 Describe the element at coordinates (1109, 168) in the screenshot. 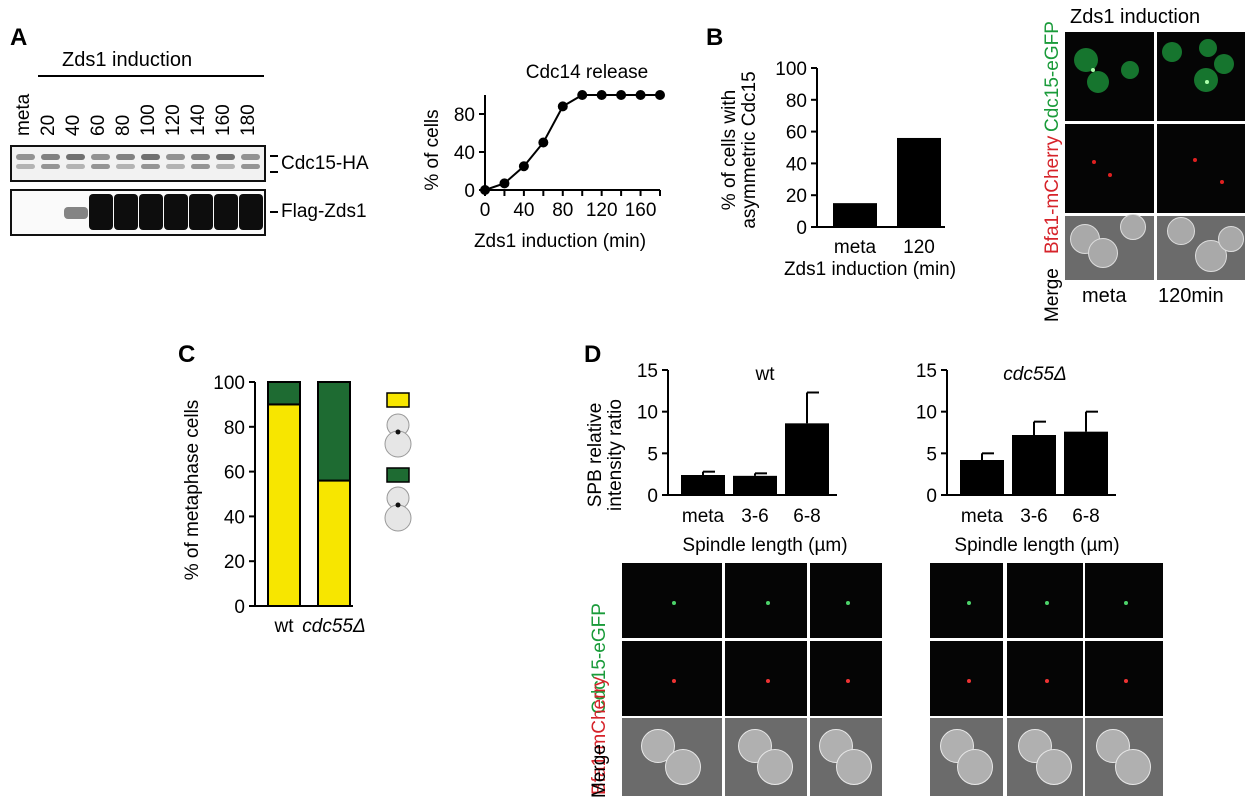

I see `micrograph-mcherry-meta` at that location.